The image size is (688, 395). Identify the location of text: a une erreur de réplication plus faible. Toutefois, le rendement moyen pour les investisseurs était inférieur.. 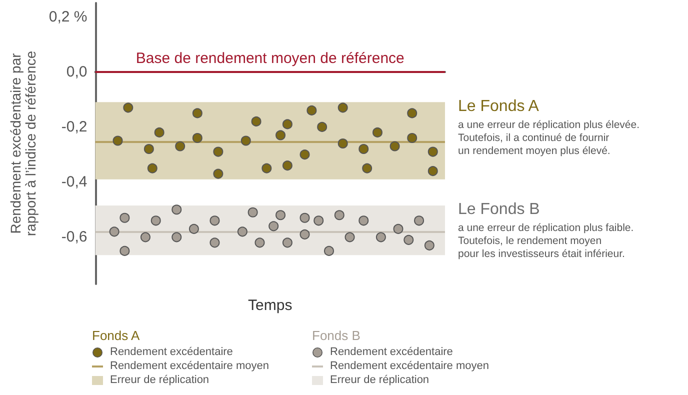
(546, 242).